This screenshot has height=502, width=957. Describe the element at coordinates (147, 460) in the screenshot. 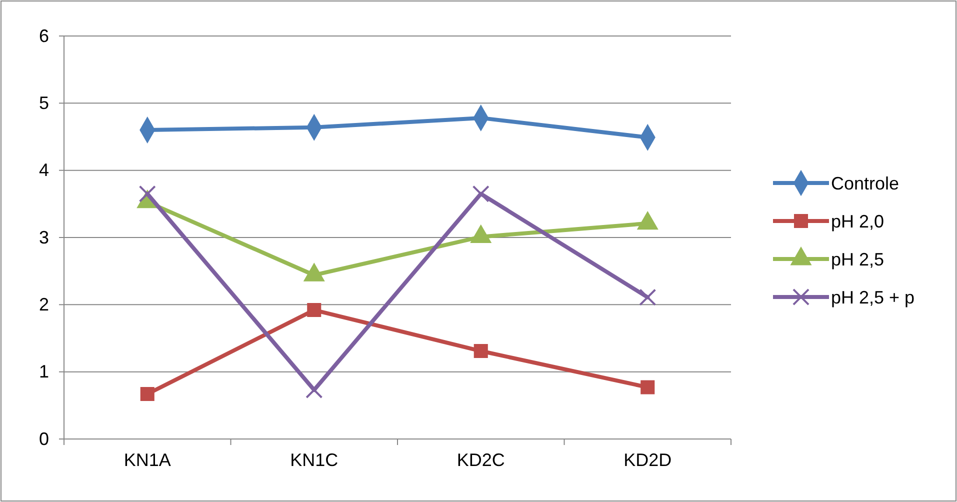

I see `x-tick-label: KN1A` at that location.